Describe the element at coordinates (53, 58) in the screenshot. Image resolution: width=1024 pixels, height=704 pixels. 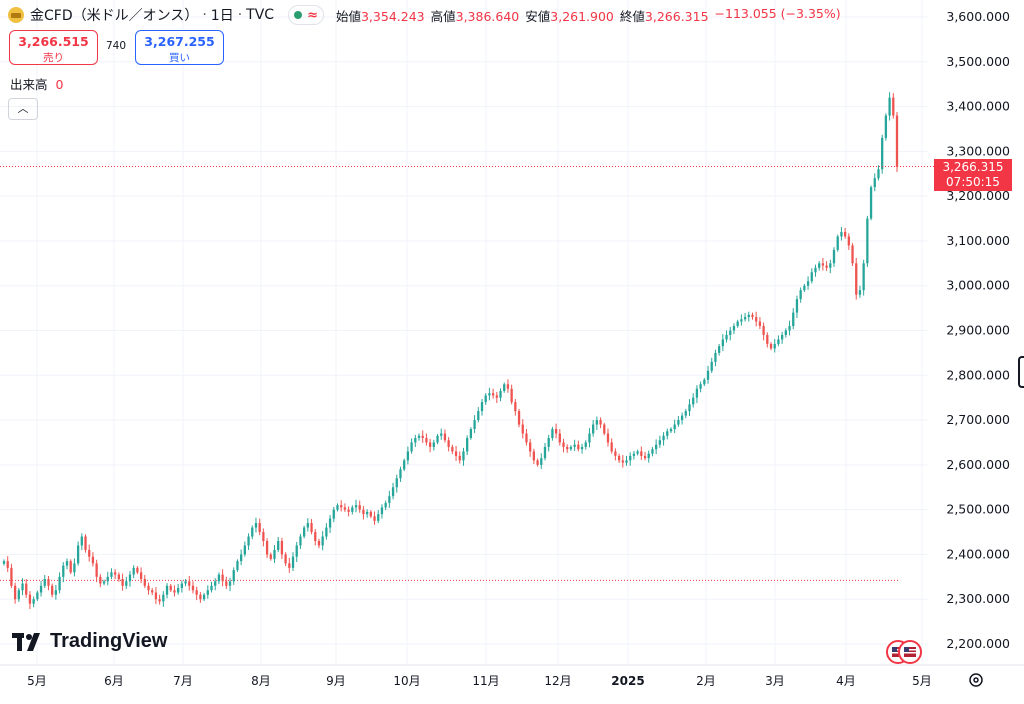
I see `sell-label: 売り` at that location.